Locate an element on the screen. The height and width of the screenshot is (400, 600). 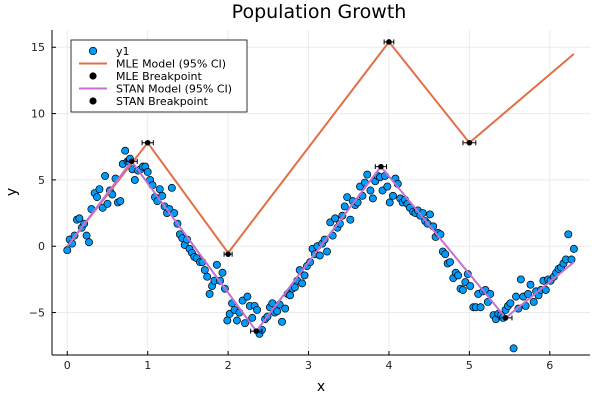
y-tick-label: 5 is located at coordinates (41, 180).